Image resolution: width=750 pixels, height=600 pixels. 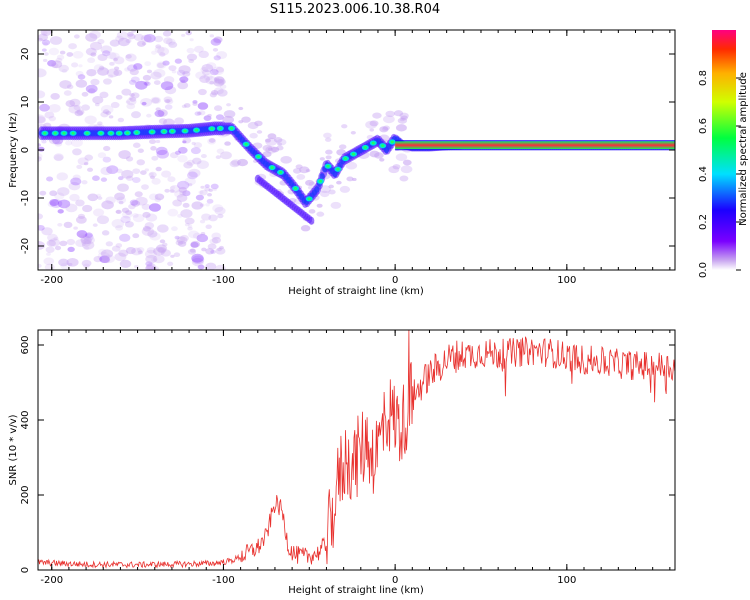 I want to click on colorbar-tick-label: 0.8, so click(x=703, y=78).